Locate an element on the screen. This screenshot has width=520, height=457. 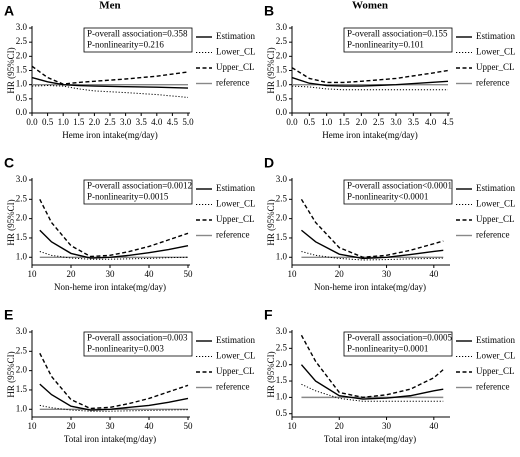
annotation: P-nonlinearity=0.003 is located at coordinates (125, 349).